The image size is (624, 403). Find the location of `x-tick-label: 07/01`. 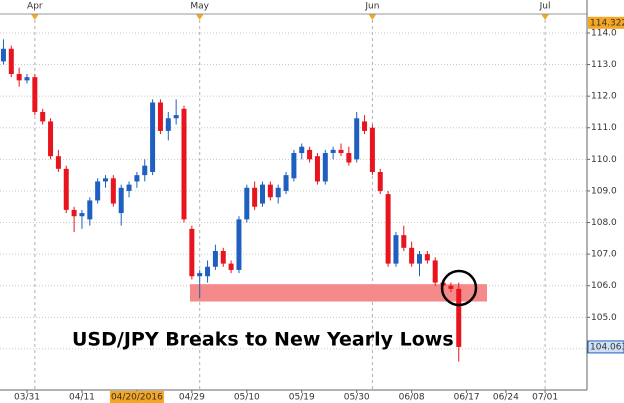

x-tick-label: 07/01 is located at coordinates (545, 398).